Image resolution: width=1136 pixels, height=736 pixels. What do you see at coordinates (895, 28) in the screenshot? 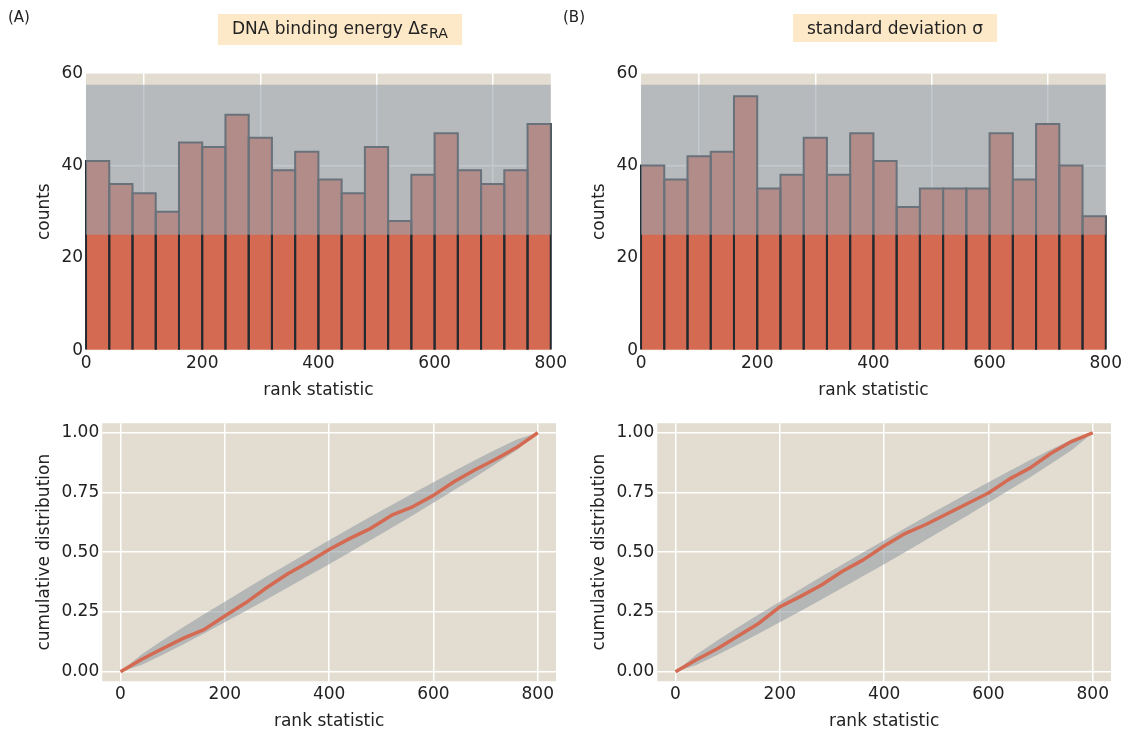
I see `chart-title: standard deviation σ` at bounding box center [895, 28].